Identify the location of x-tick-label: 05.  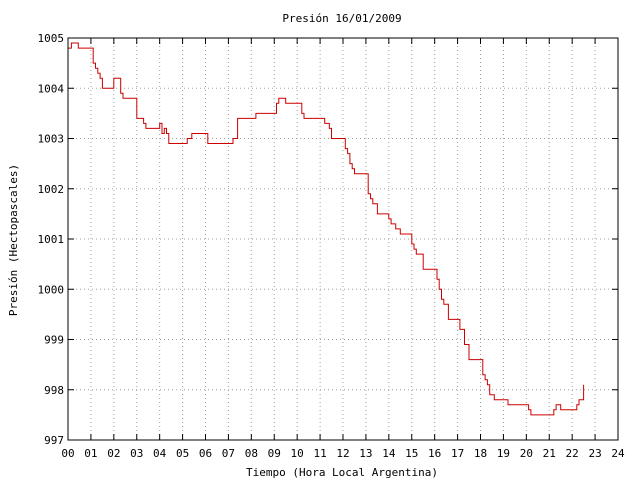
(182, 453).